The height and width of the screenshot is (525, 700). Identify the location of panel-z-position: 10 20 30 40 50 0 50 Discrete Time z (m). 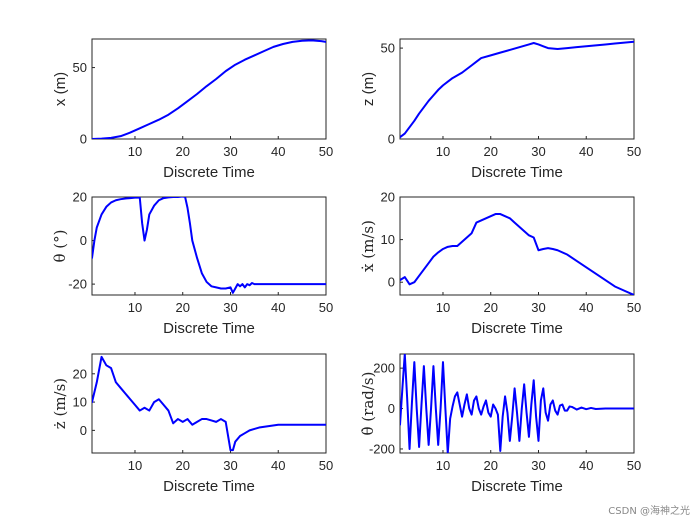
(500, 109).